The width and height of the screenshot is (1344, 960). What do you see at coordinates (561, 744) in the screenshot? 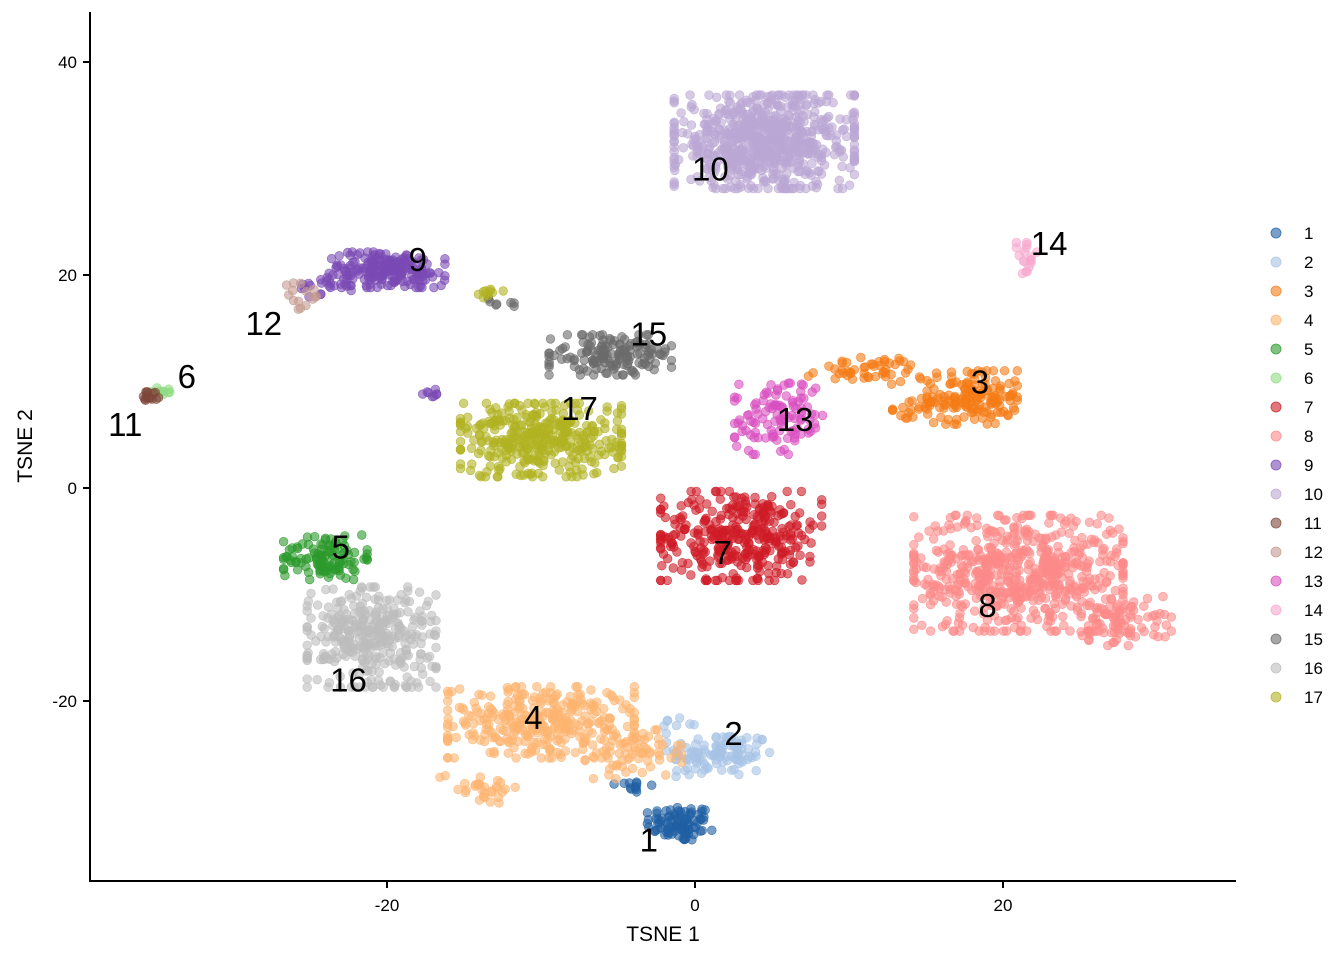
I see `cluster-4-points` at bounding box center [561, 744].